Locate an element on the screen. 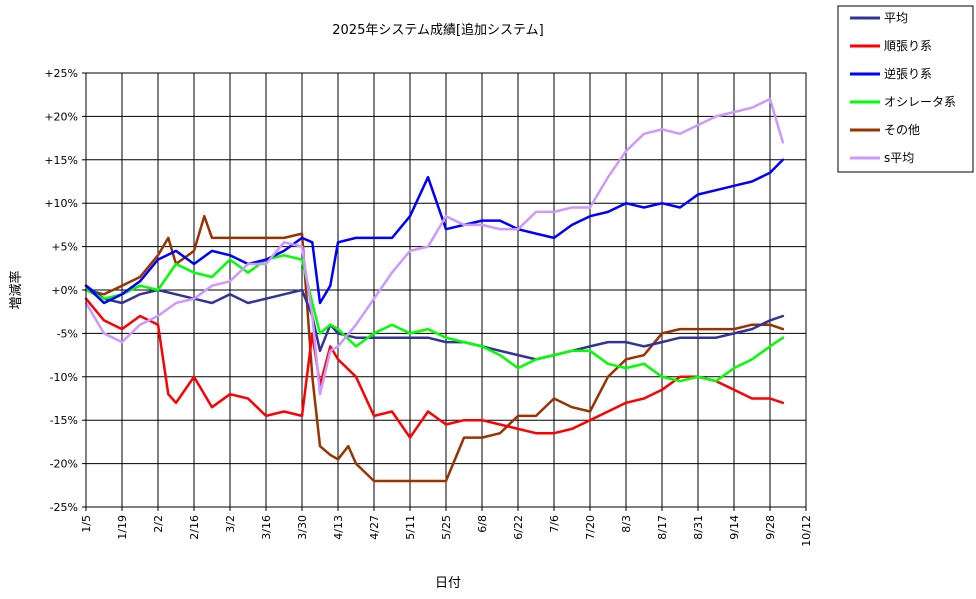 The height and width of the screenshot is (599, 976). x-tick-label: 4/13 is located at coordinates (338, 527).